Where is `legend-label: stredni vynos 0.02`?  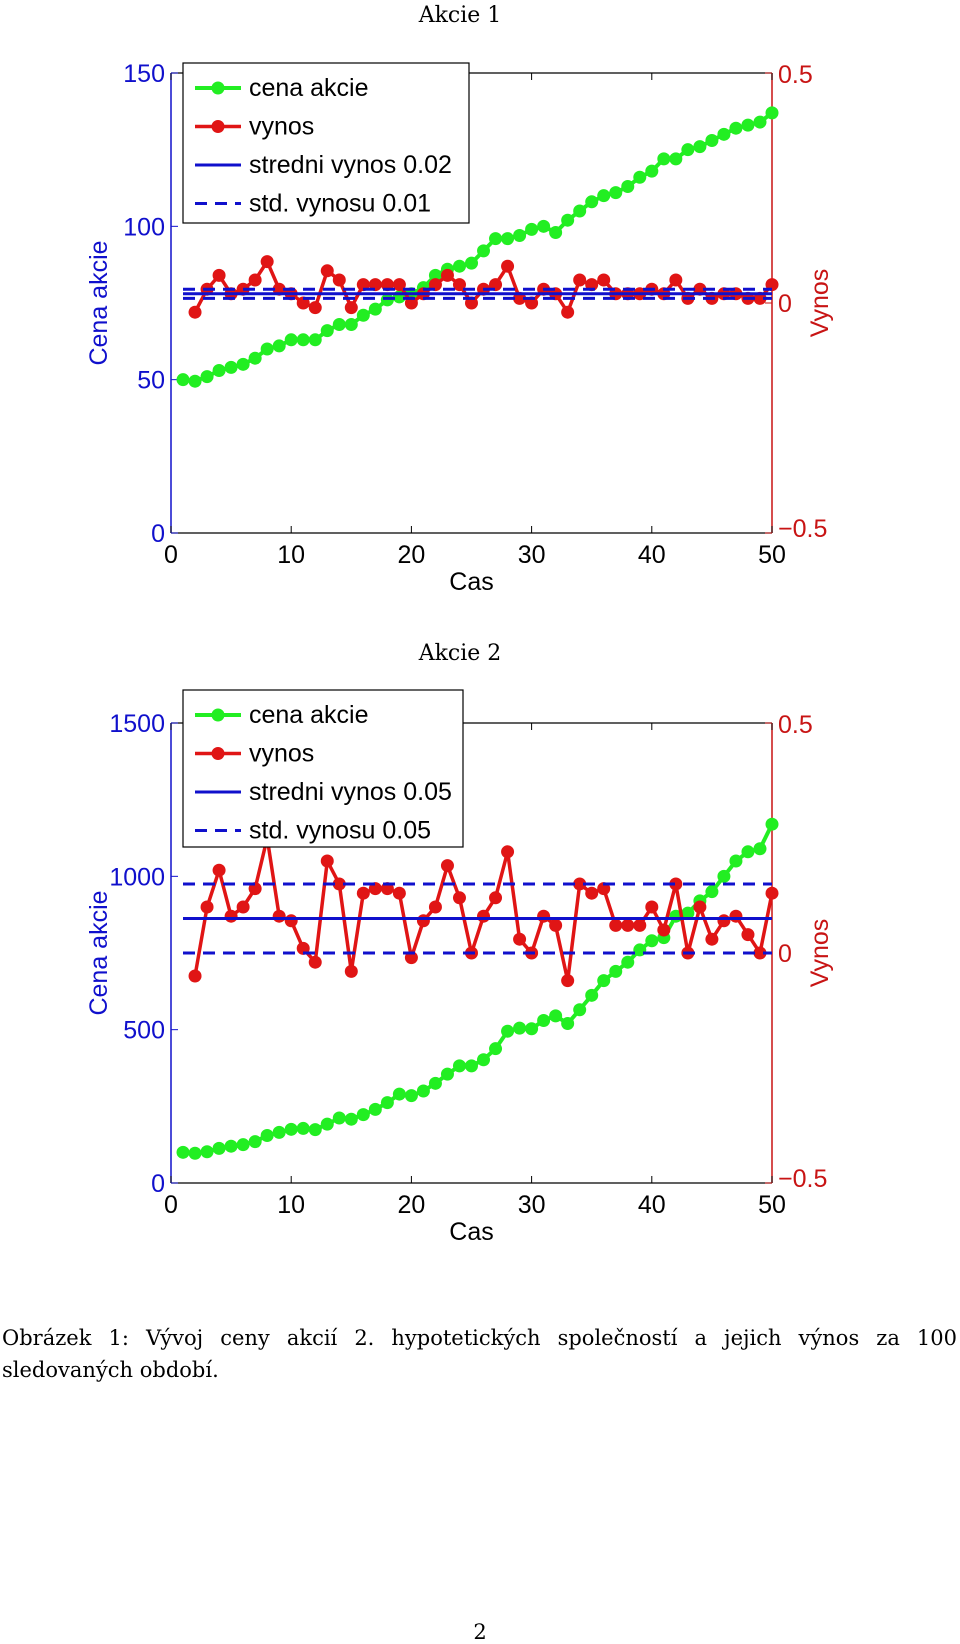 legend-label: stredni vynos 0.02 is located at coordinates (350, 165).